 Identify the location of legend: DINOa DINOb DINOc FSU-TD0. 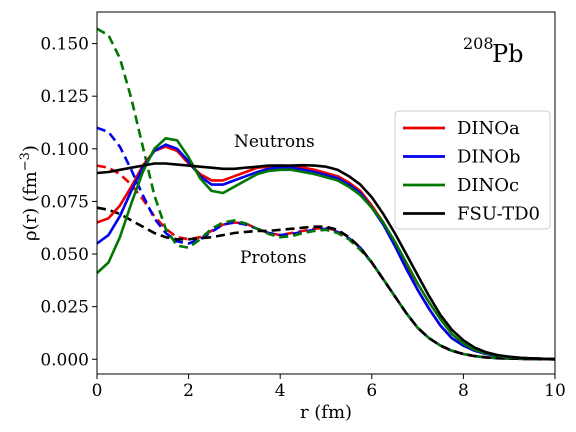
(472, 170).